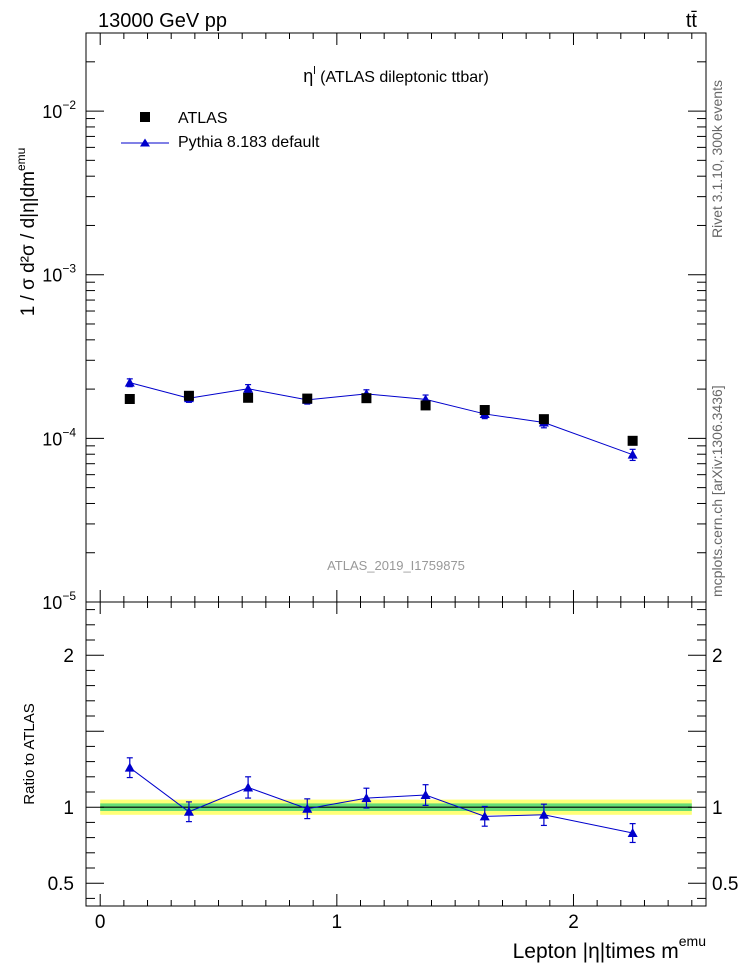 The height and width of the screenshot is (972, 746). Describe the element at coordinates (717, 159) in the screenshot. I see `rivet-version-label: Rivet 3.1.10, 300k events` at that location.